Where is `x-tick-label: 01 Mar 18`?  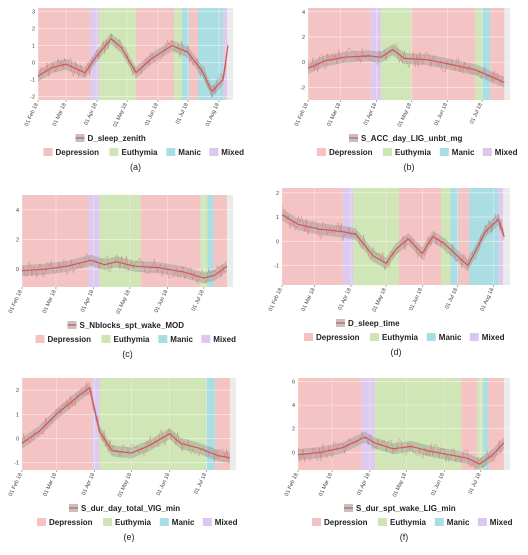
x-tick-label: 01 Mar 18 is located at coordinates (60, 114).